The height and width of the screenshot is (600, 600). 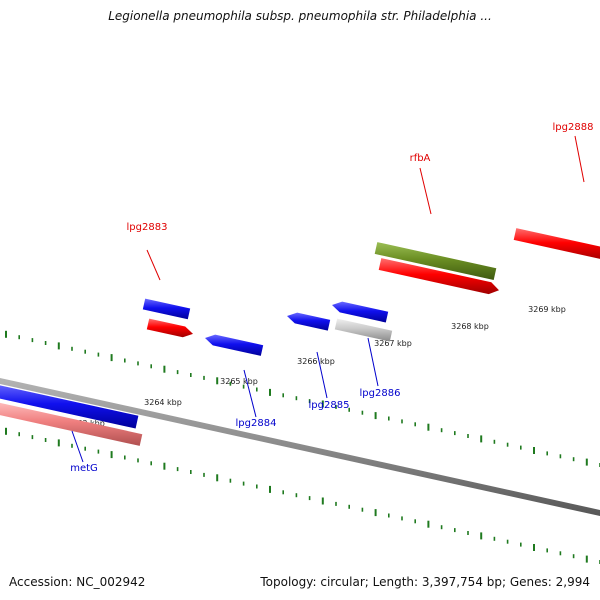 I want to click on gene-arrow-metG-cds, so click(x=71, y=423).